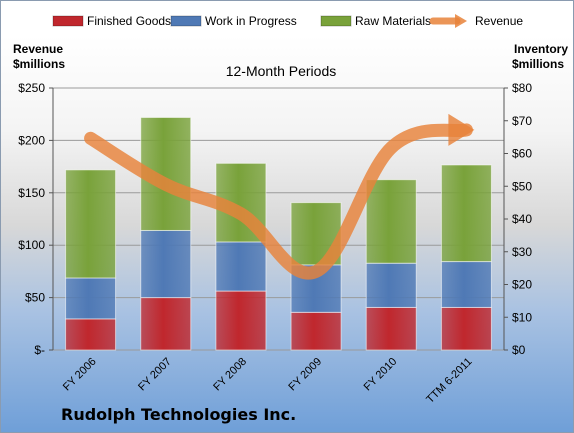 This screenshot has width=574, height=433. I want to click on right-axis-tick-label: $60, so click(522, 154).